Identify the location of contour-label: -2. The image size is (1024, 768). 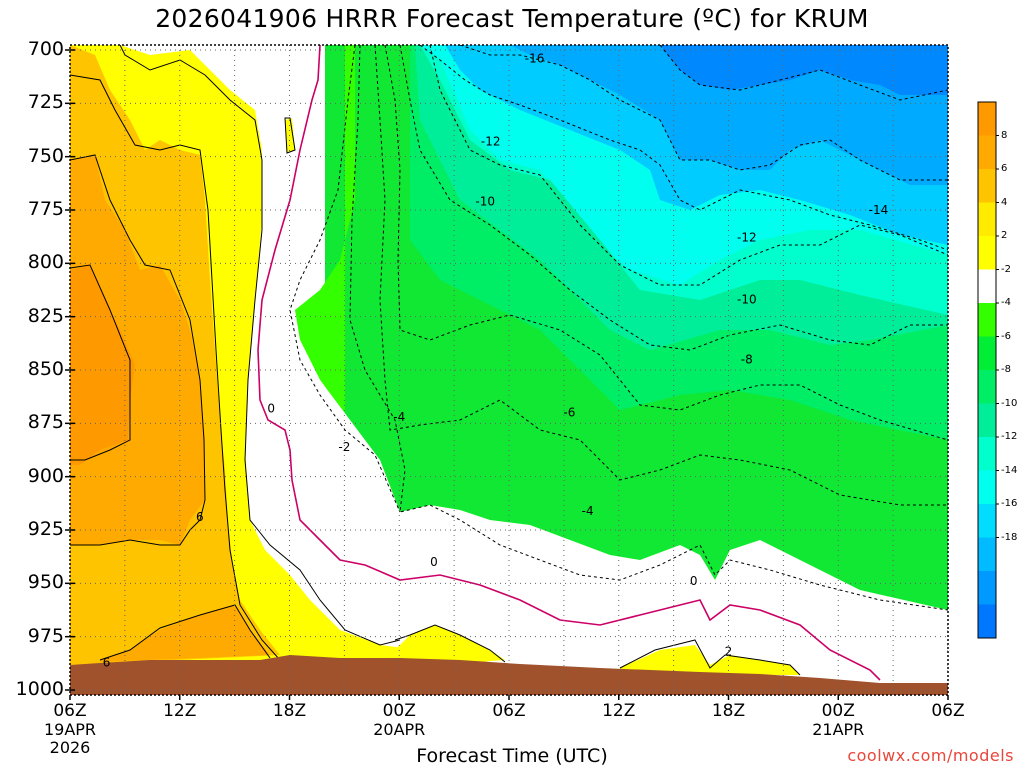
(344, 447).